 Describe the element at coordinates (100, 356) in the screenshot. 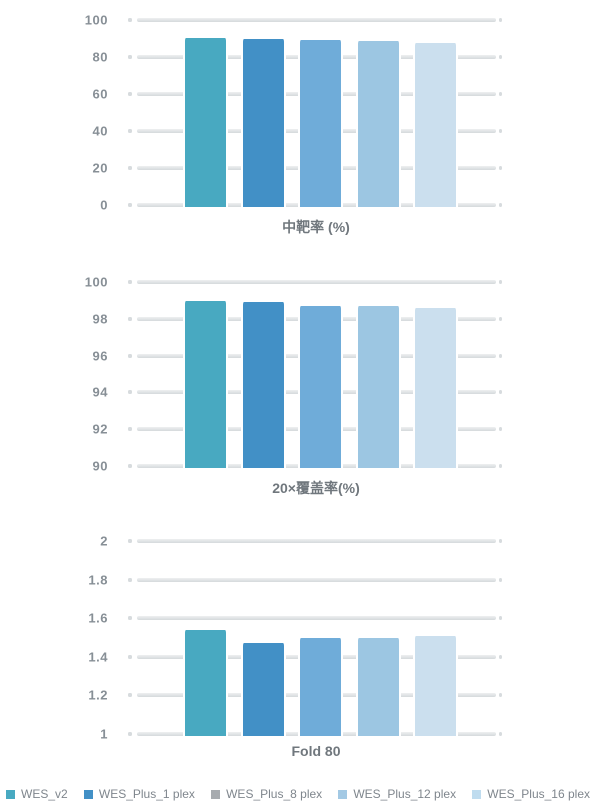

I see `y-tick-label: 96` at that location.